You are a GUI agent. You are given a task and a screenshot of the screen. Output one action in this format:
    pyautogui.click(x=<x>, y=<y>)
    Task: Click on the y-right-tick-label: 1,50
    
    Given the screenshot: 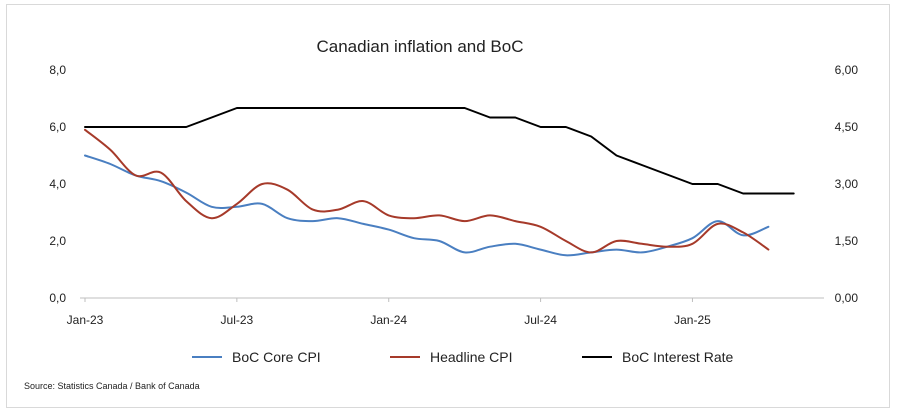 What is the action you would take?
    pyautogui.click(x=847, y=241)
    